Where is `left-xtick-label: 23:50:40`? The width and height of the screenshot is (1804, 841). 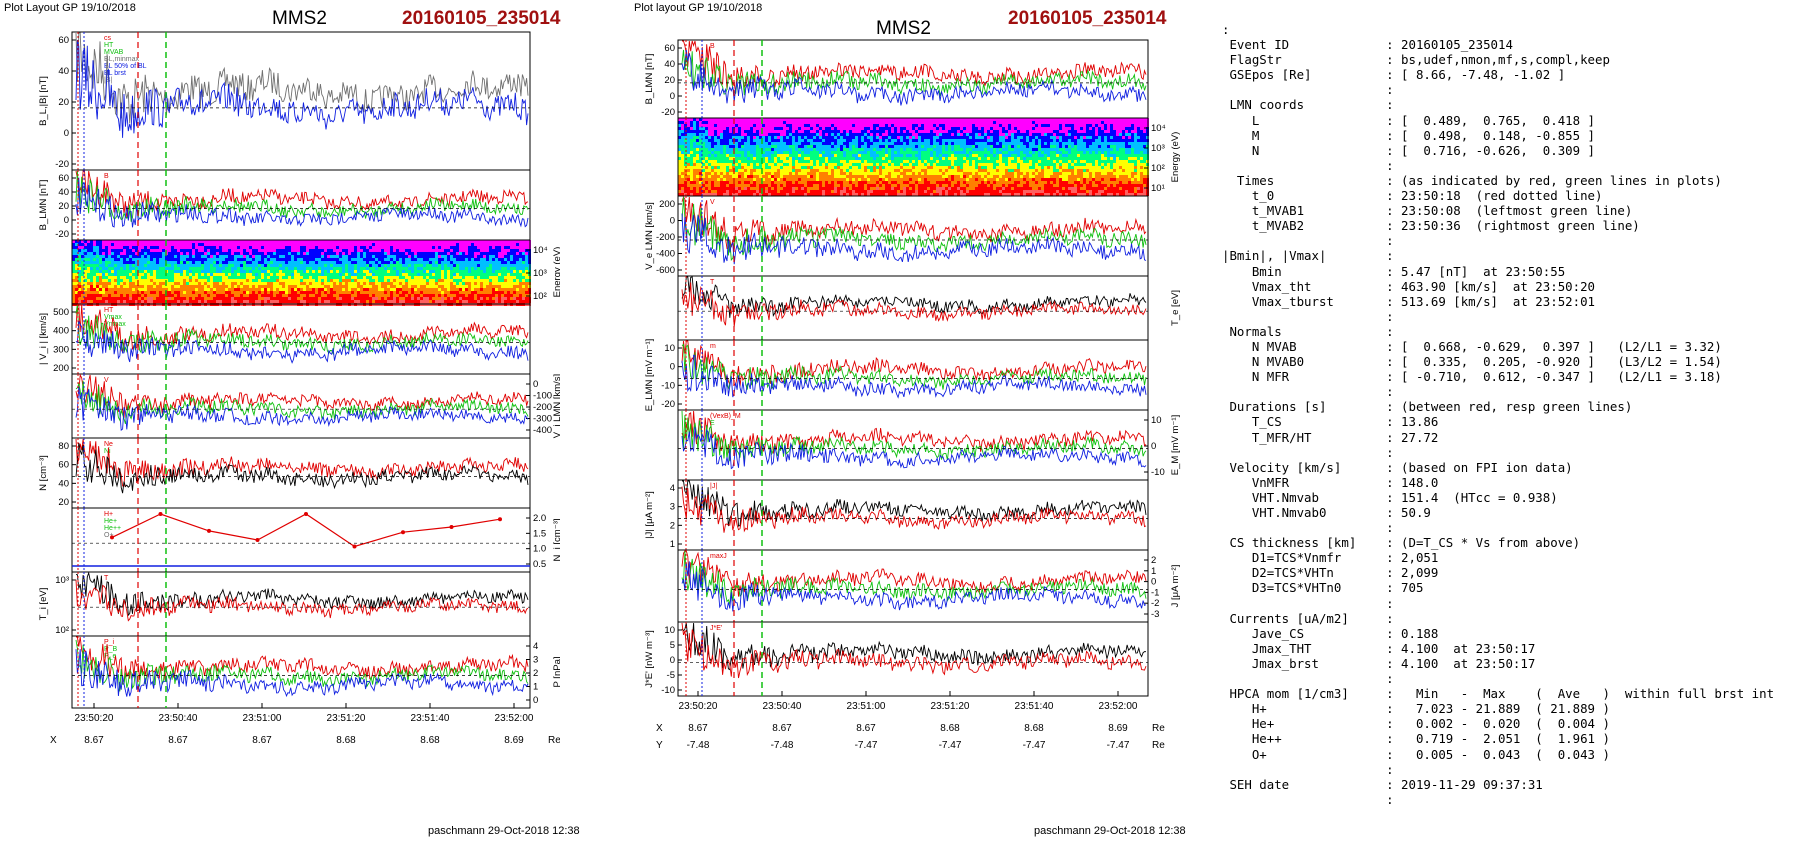 left-xtick-label: 23:50:40 is located at coordinates (178, 718).